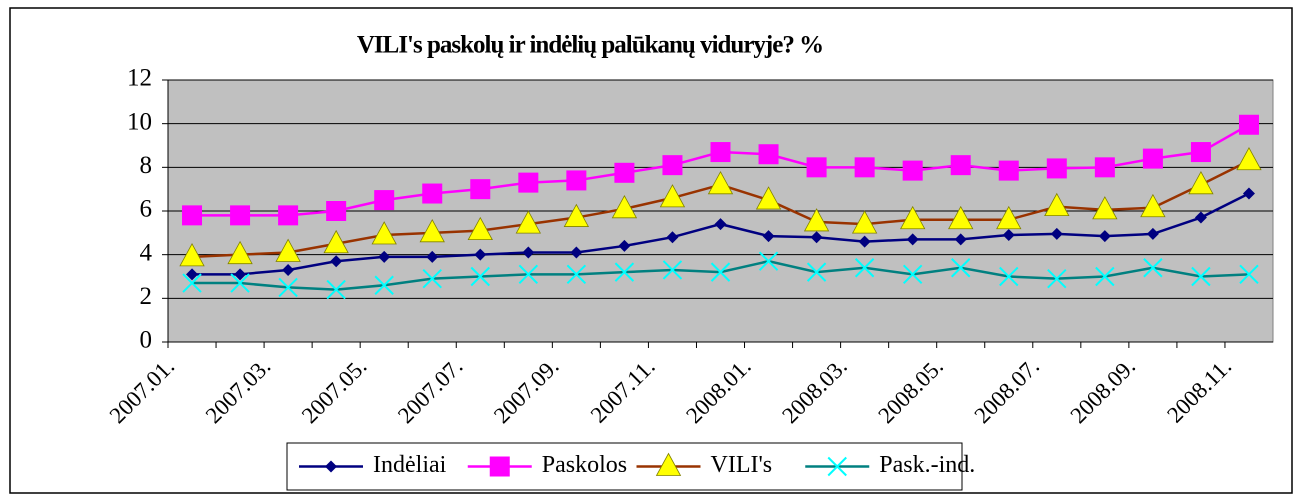 The width and height of the screenshot is (1304, 499). I want to click on legend-label: Pask.-ind., so click(927, 465).